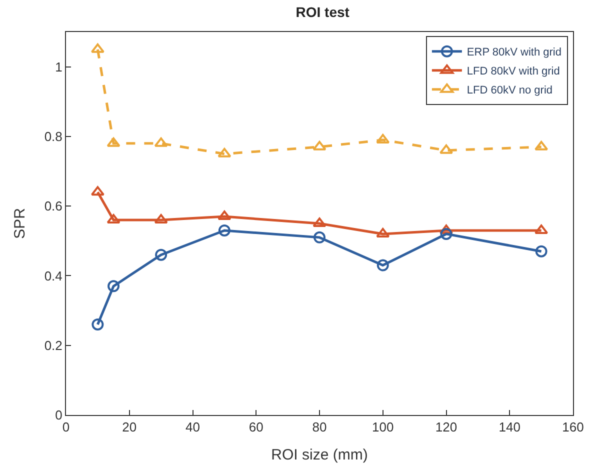 This screenshot has width=603, height=472. Describe the element at coordinates (193, 427) in the screenshot. I see `x-tick-label: 40` at that location.